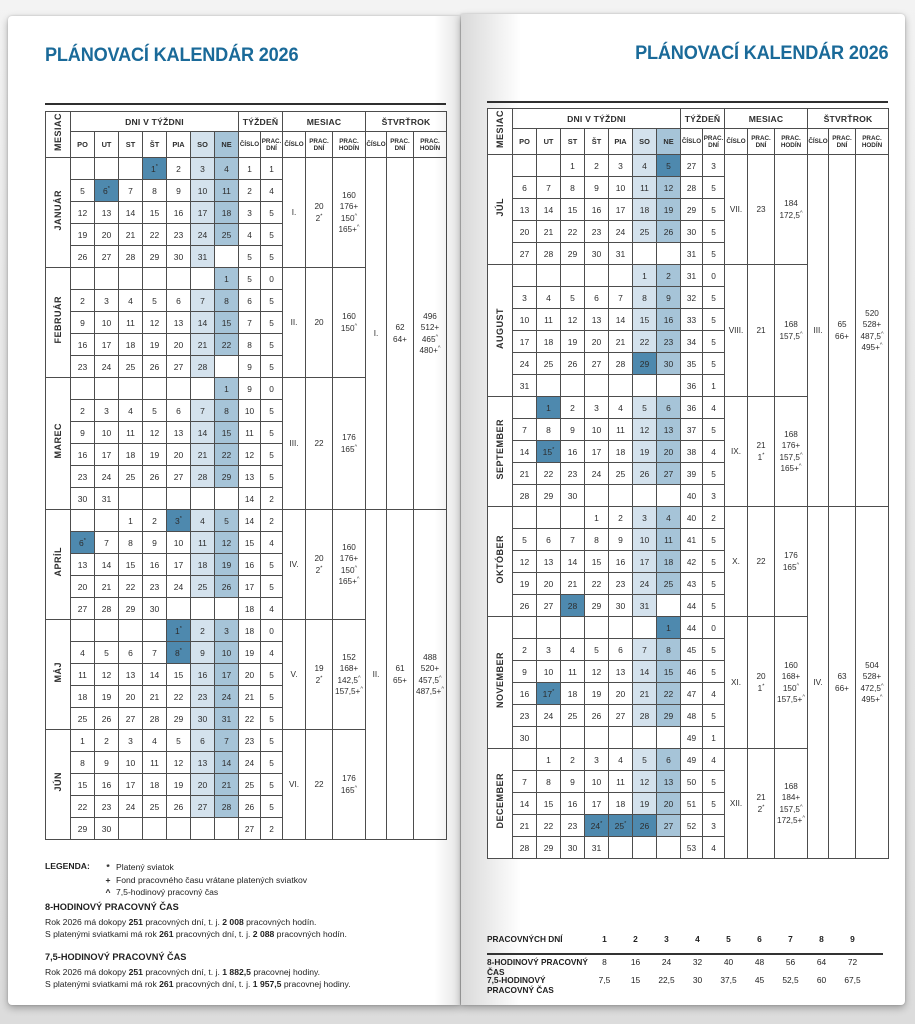 The image size is (915, 1024). I want to click on week-working-days: 4, so click(713, 847).